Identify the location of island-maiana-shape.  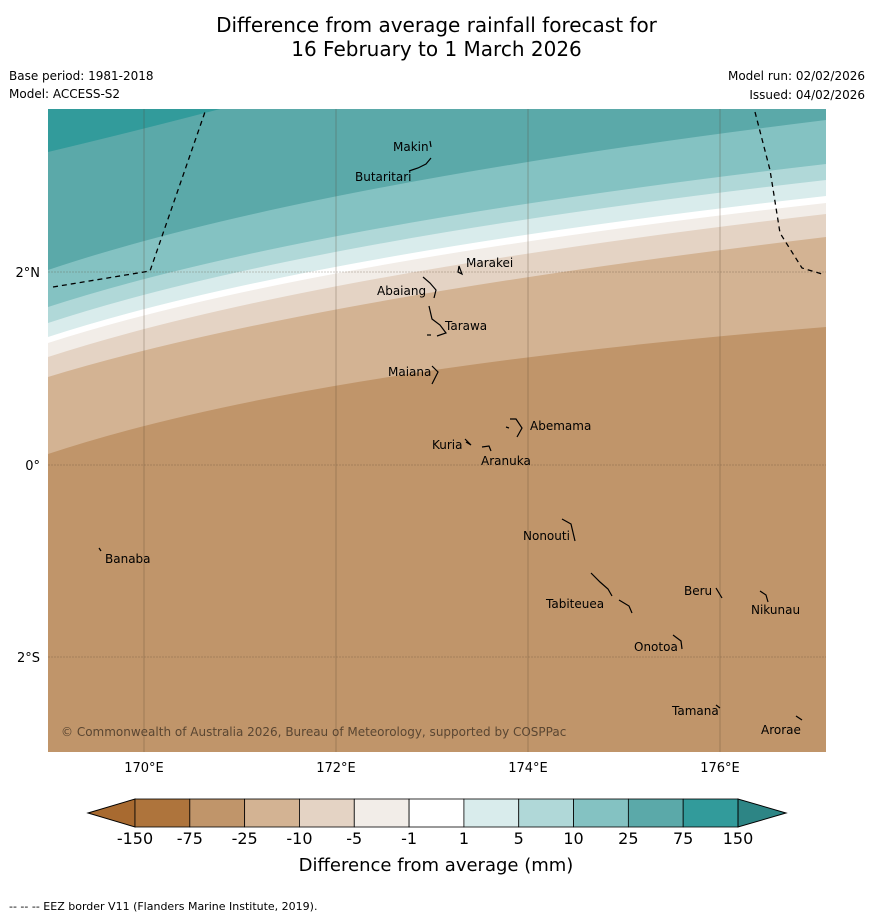
(435, 375).